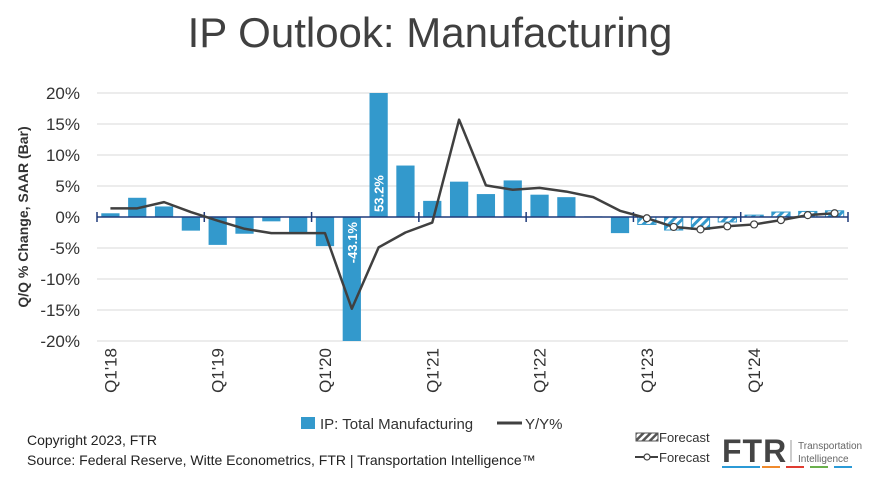  I want to click on x-tick-label: Q1'18, so click(110, 370).